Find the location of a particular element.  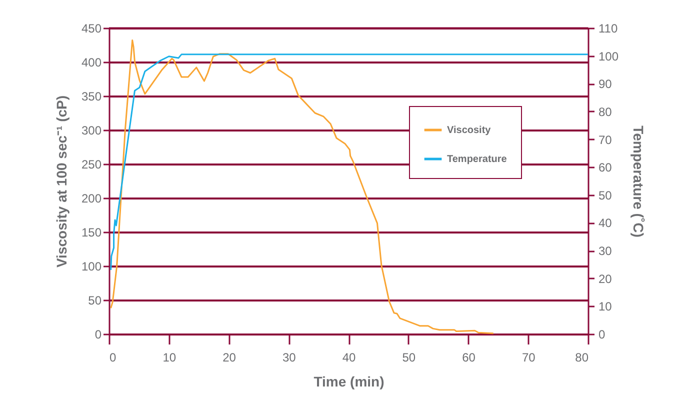

y2-tick-label: 70 is located at coordinates (605, 139).